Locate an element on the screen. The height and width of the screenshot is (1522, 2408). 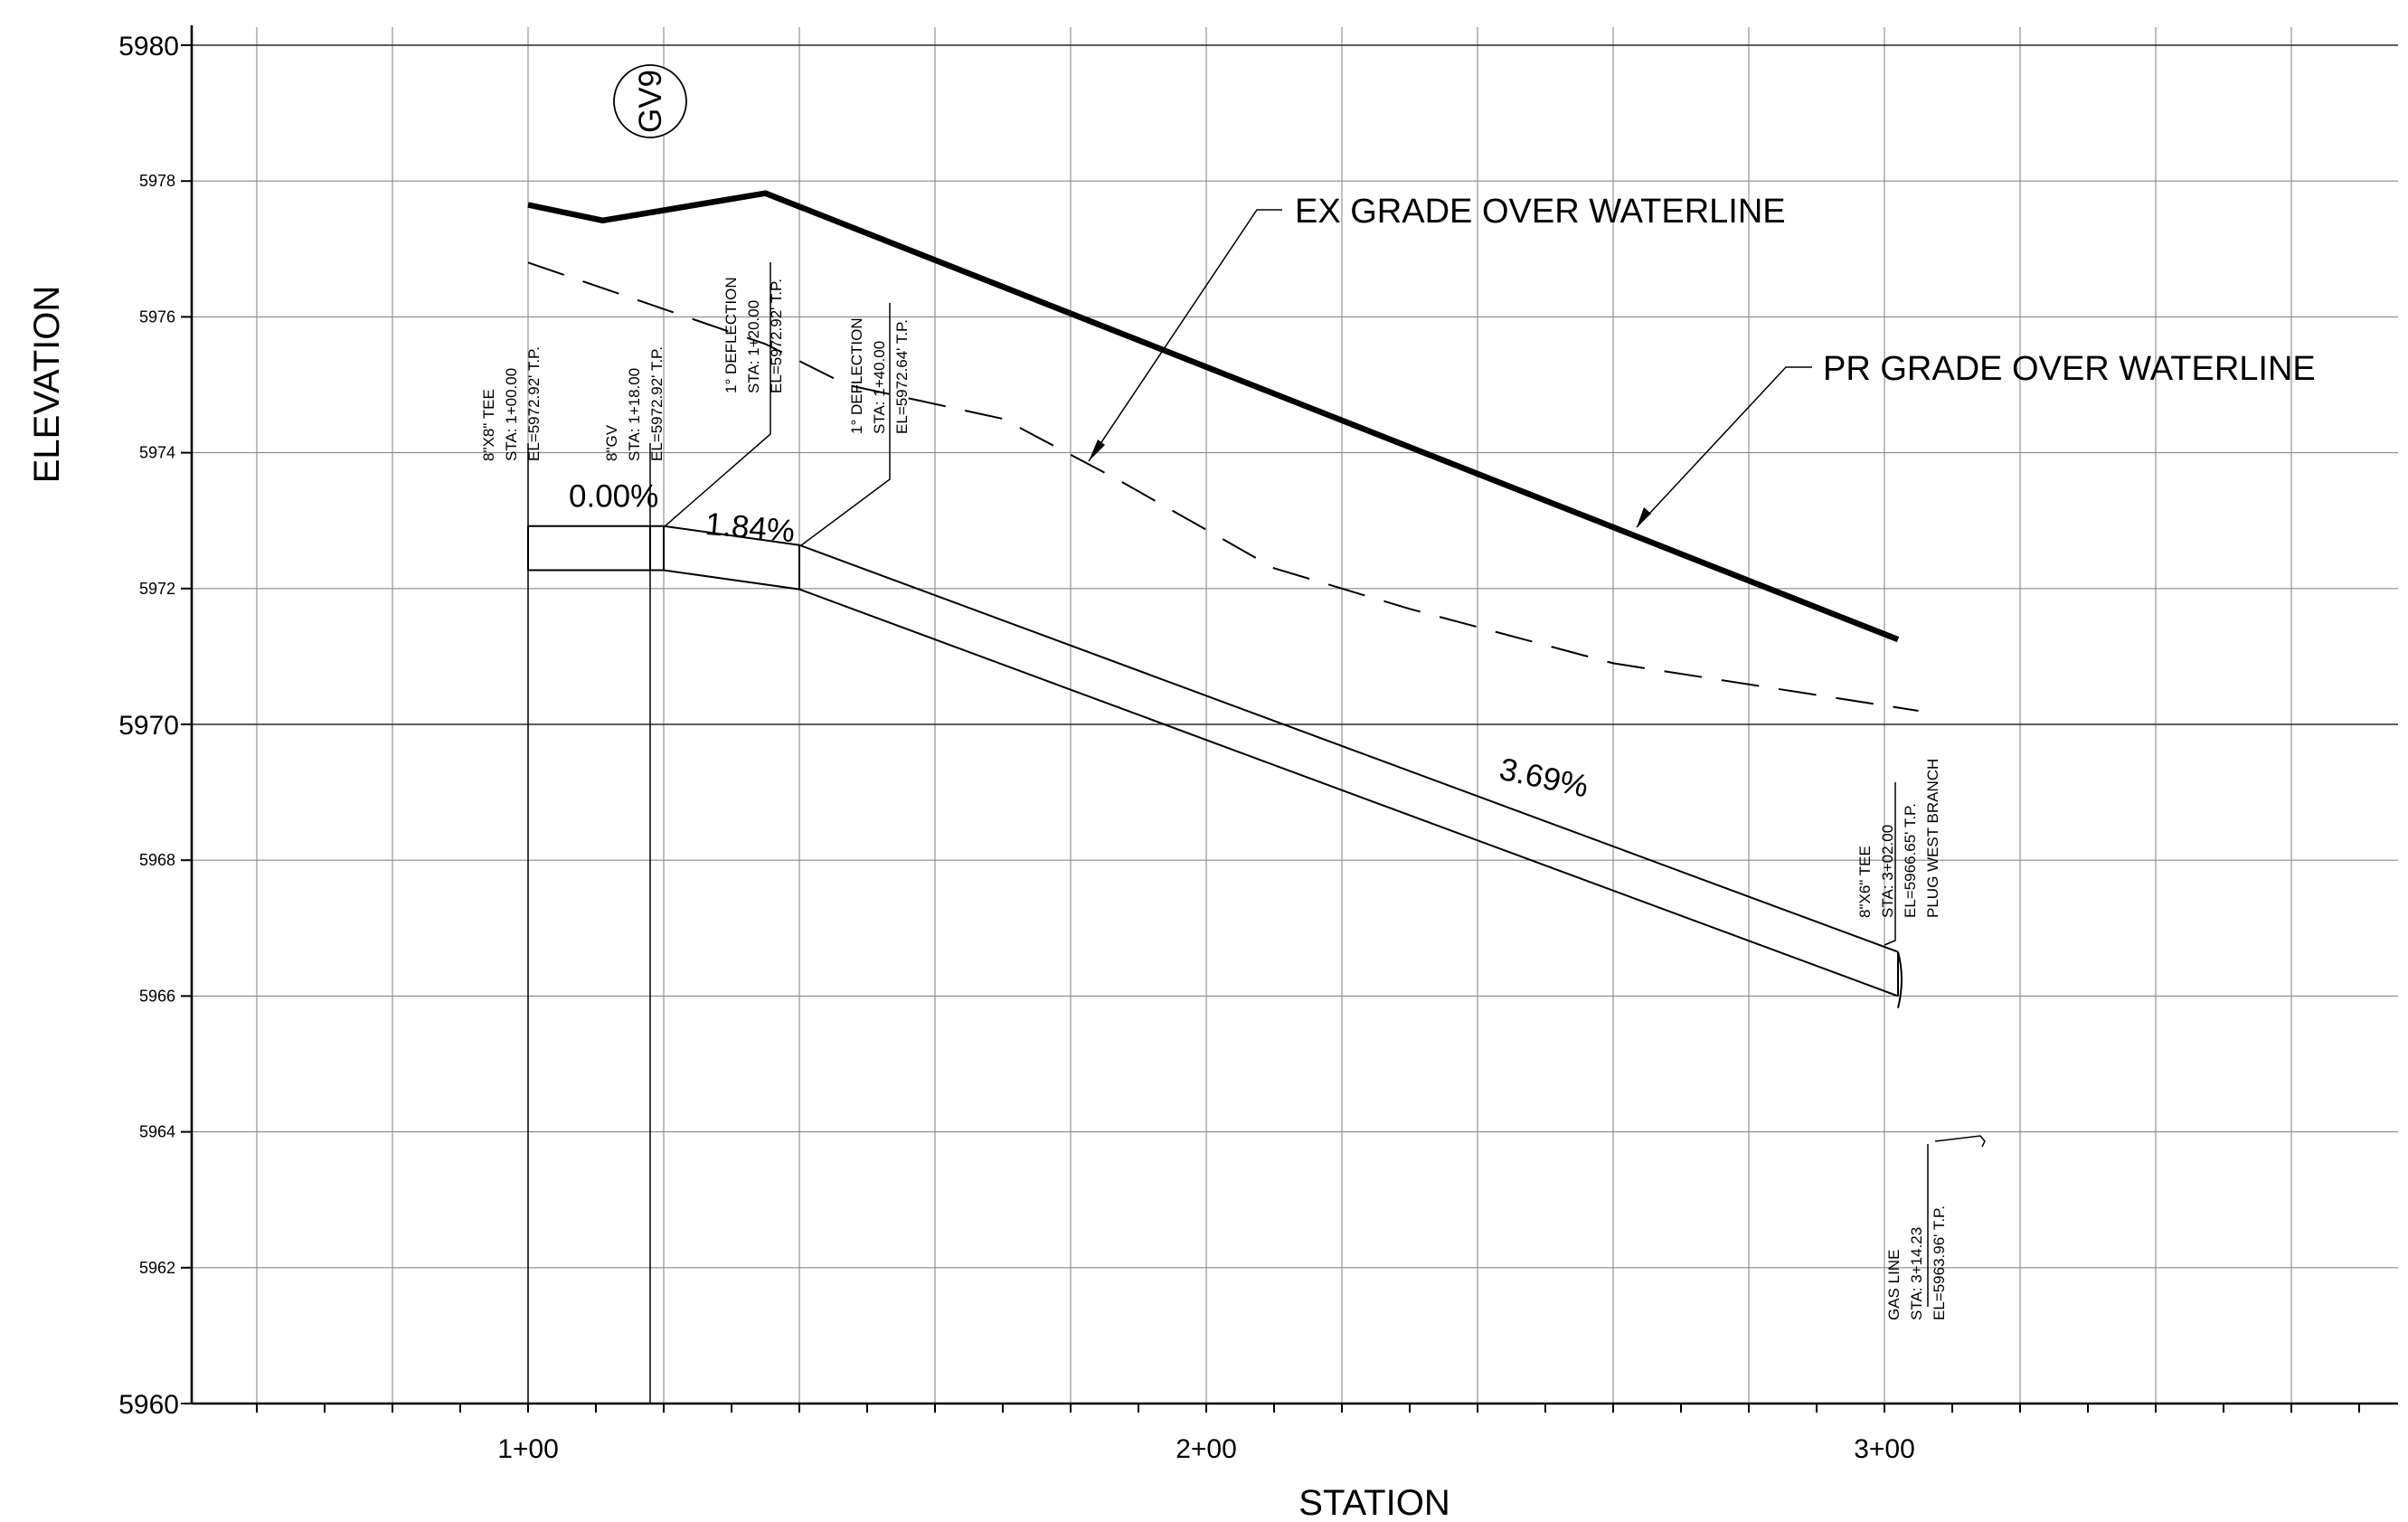
fitting-note: EL=5966.65' T.P. is located at coordinates (1910, 861).